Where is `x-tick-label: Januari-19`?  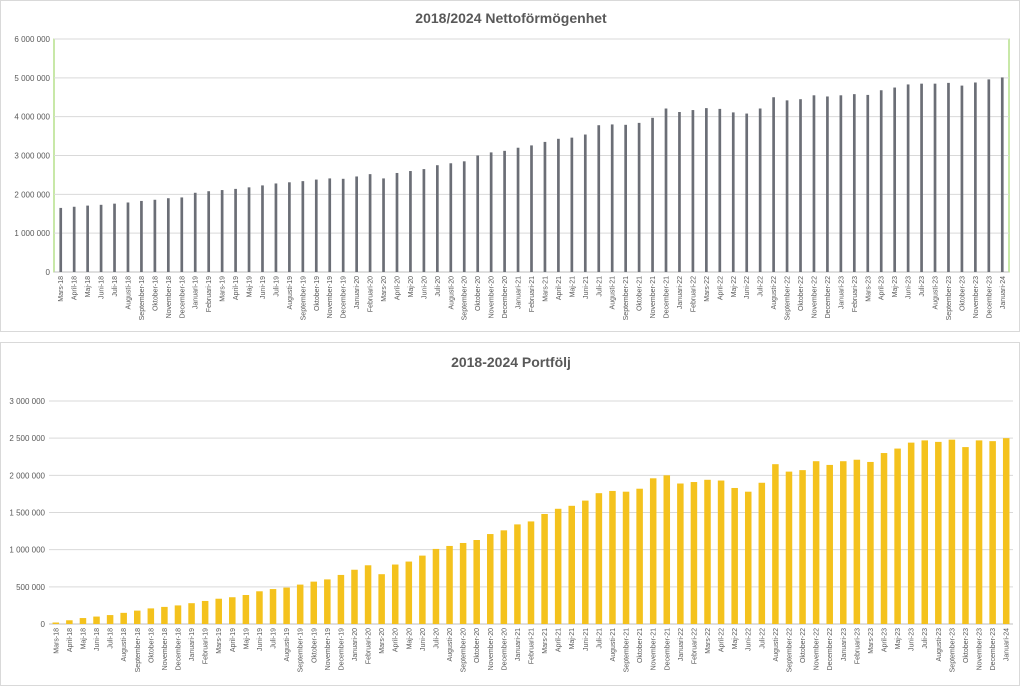 x-tick-label: Januari-19 is located at coordinates (192, 644).